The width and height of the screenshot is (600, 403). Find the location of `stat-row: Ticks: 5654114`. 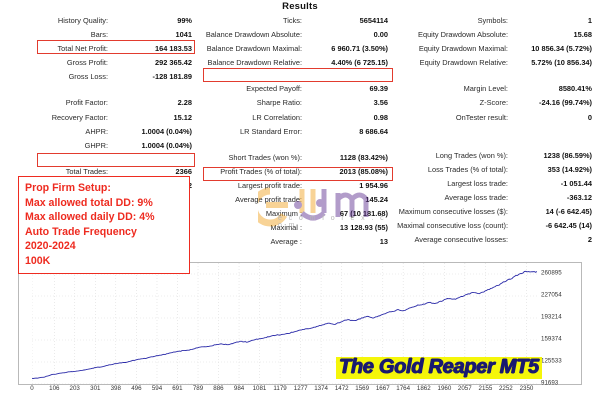

stat-row: Ticks: 5654114 is located at coordinates (295, 21).